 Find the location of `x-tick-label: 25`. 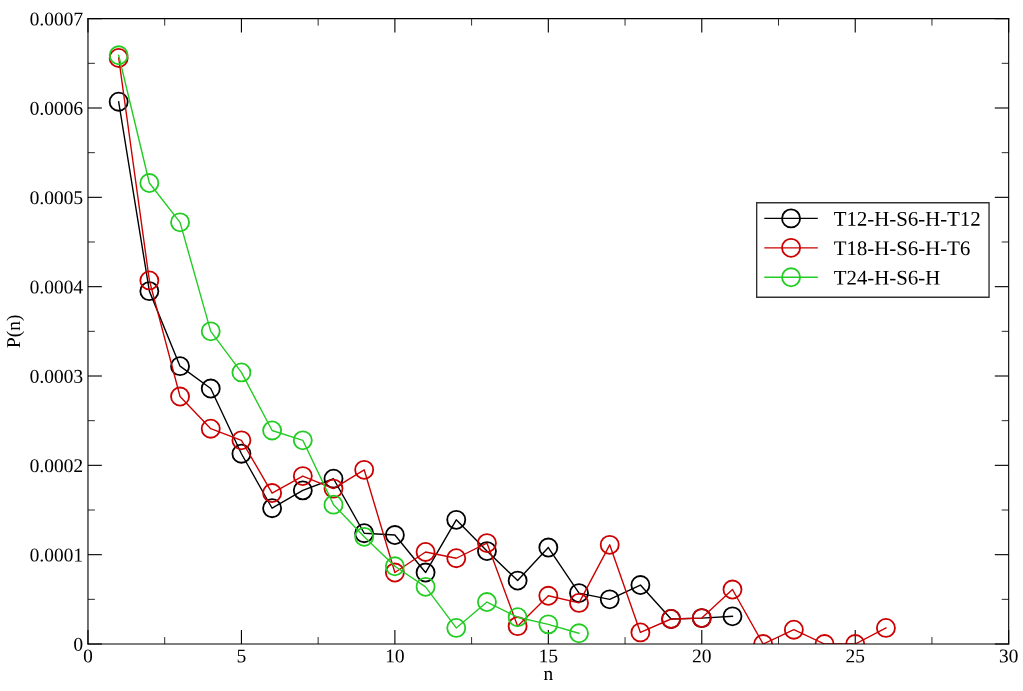

x-tick-label: 25 is located at coordinates (855, 656).